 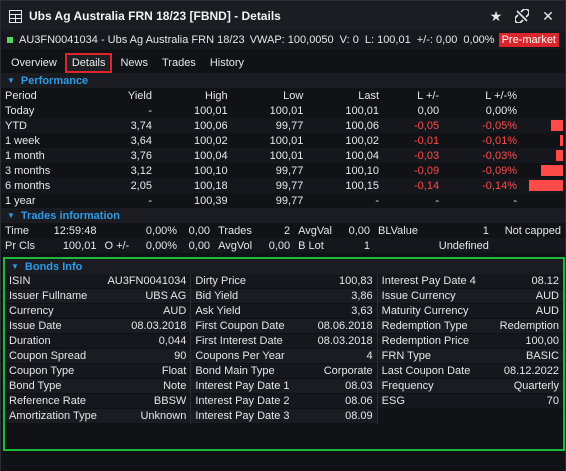 I want to click on bond-field-row: Amortization Type Unknown, so click(x=98, y=416).